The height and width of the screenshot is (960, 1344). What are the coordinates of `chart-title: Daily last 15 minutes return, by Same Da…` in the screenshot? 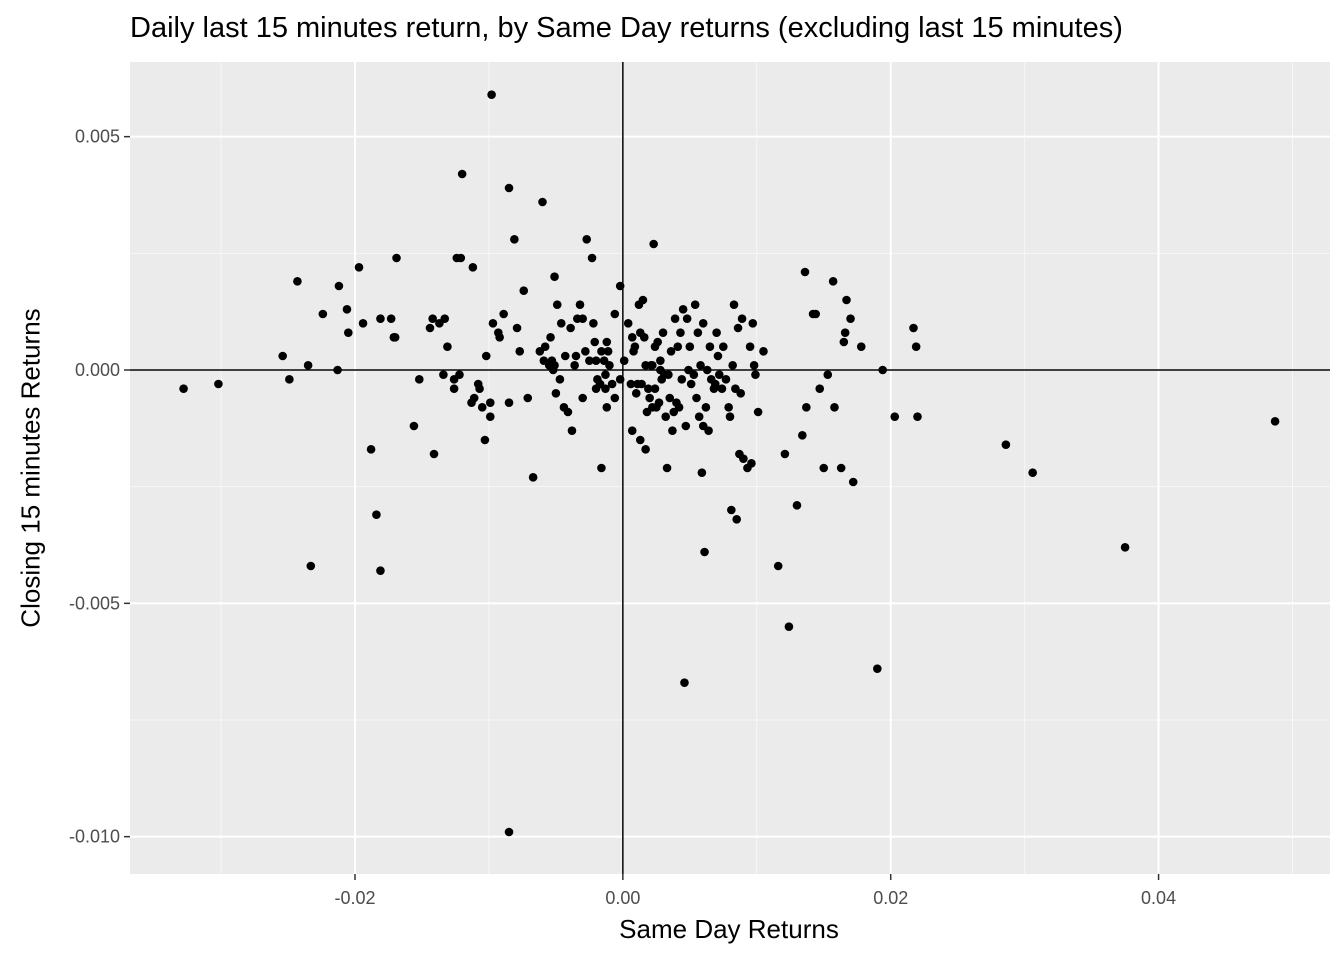 It's located at (626, 28).